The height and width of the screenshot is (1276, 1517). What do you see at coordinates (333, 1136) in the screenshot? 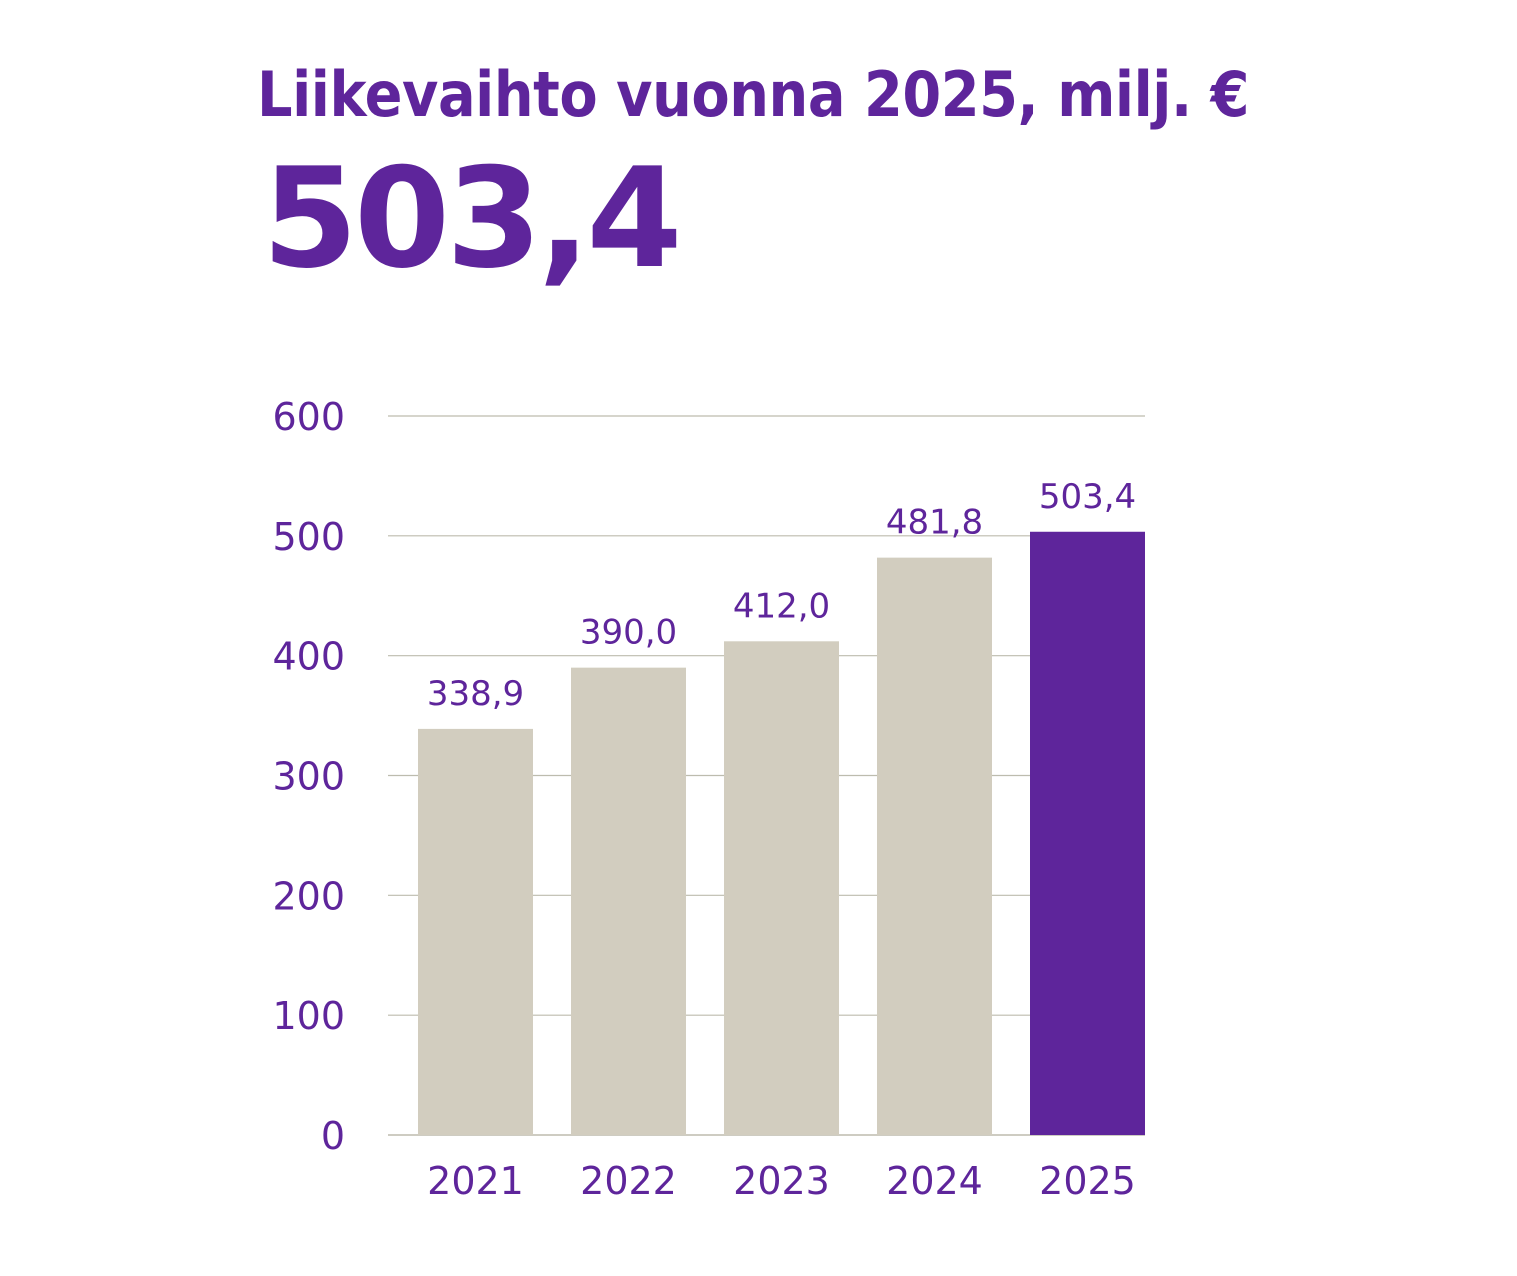
I see `y-tick-label-0: 0` at bounding box center [333, 1136].